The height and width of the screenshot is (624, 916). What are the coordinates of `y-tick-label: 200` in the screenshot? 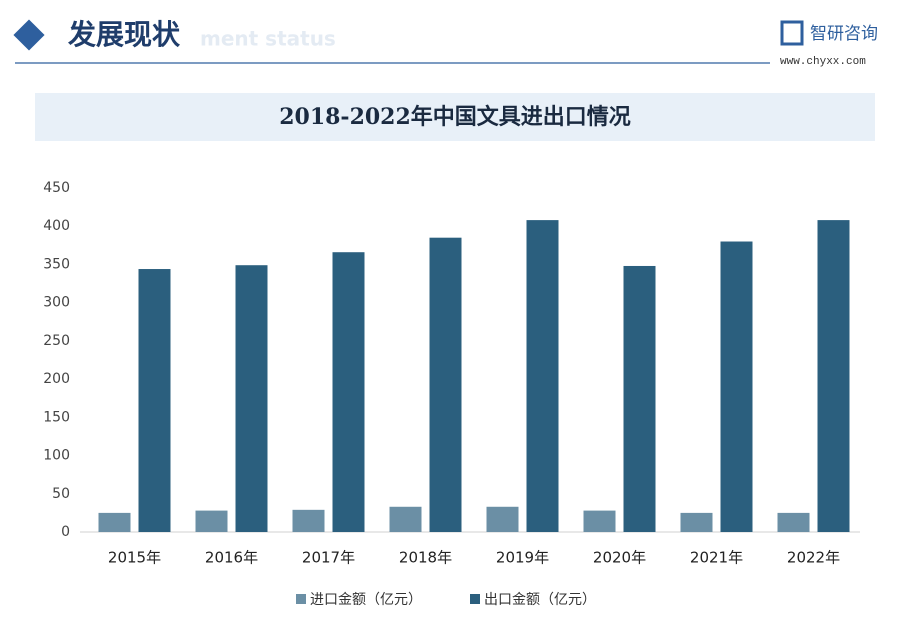 It's located at (56, 379).